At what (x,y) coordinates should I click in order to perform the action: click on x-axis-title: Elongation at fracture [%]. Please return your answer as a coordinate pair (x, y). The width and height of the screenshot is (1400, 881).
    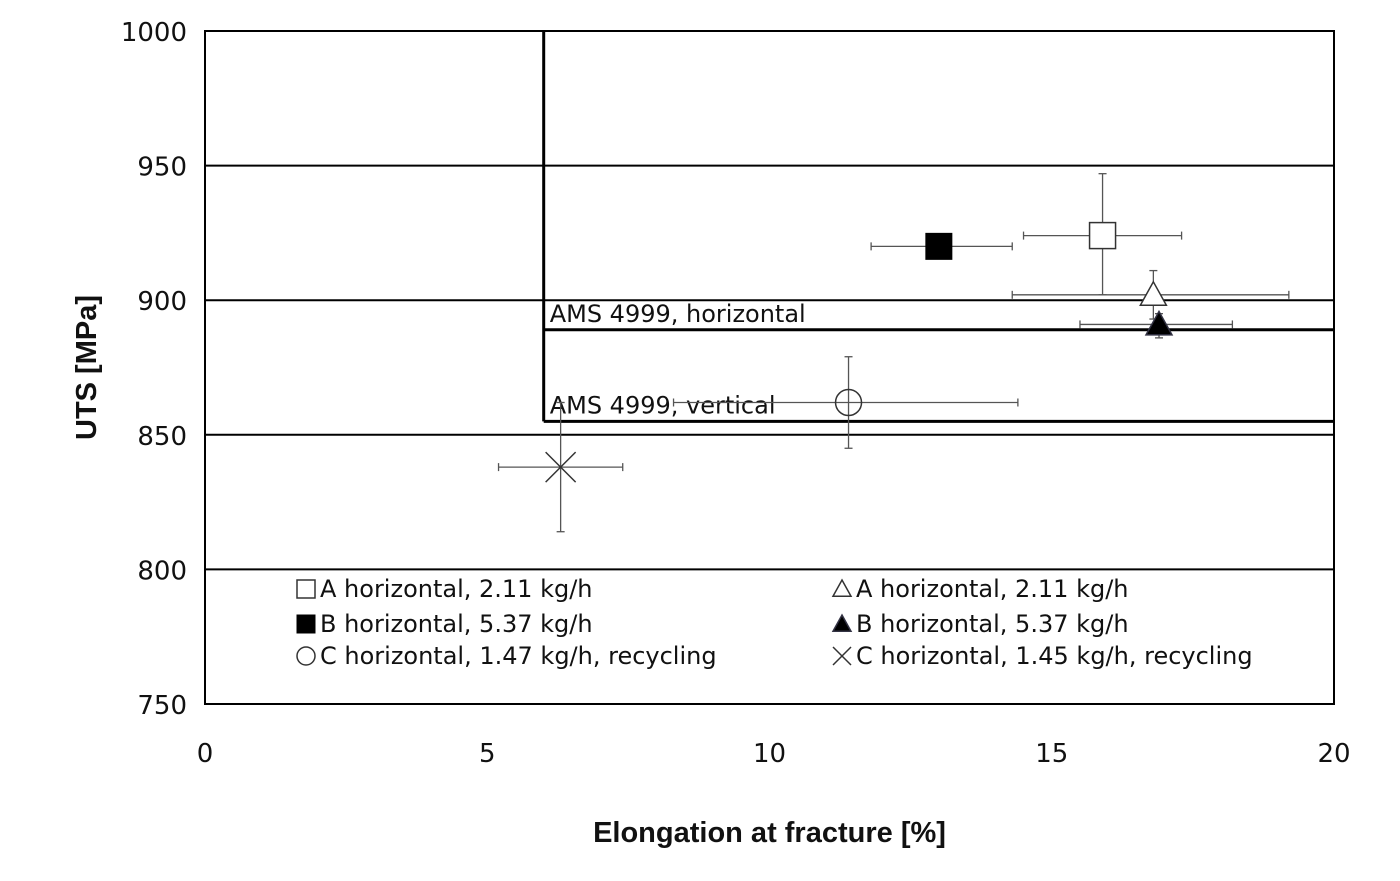
    Looking at the image, I should click on (769, 833).